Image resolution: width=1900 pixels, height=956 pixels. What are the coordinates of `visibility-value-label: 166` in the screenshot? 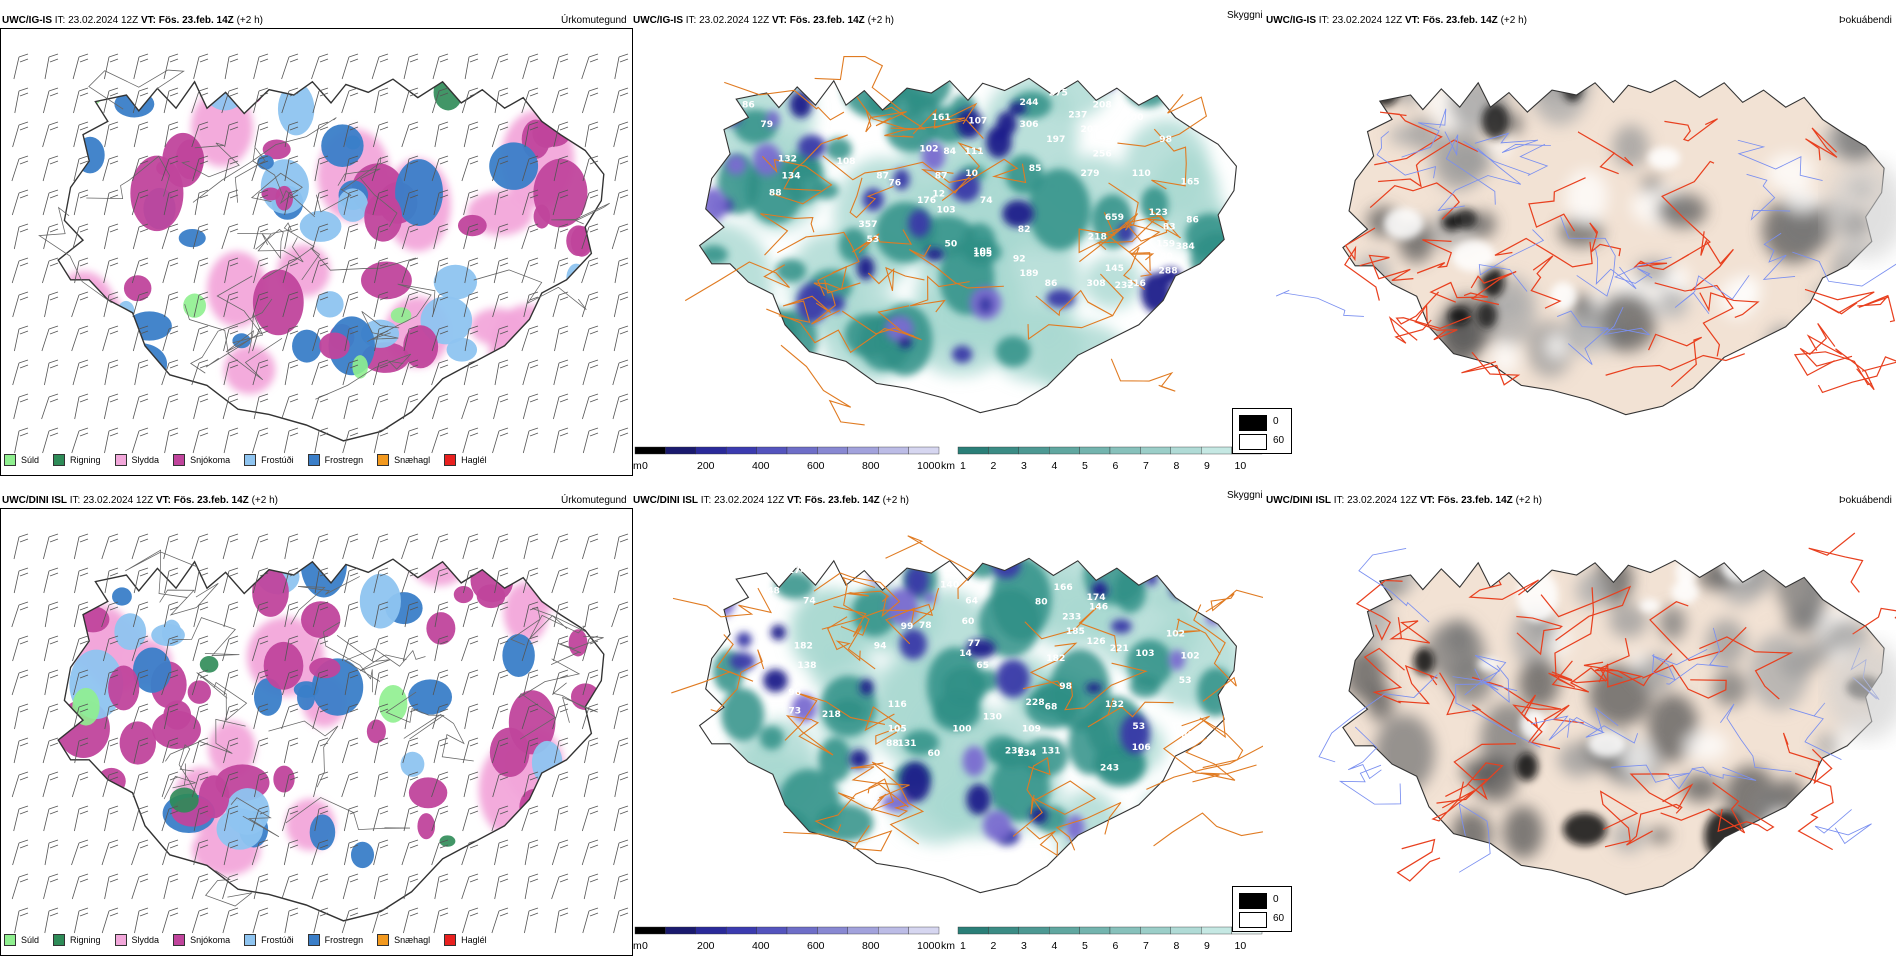 It's located at (1063, 588).